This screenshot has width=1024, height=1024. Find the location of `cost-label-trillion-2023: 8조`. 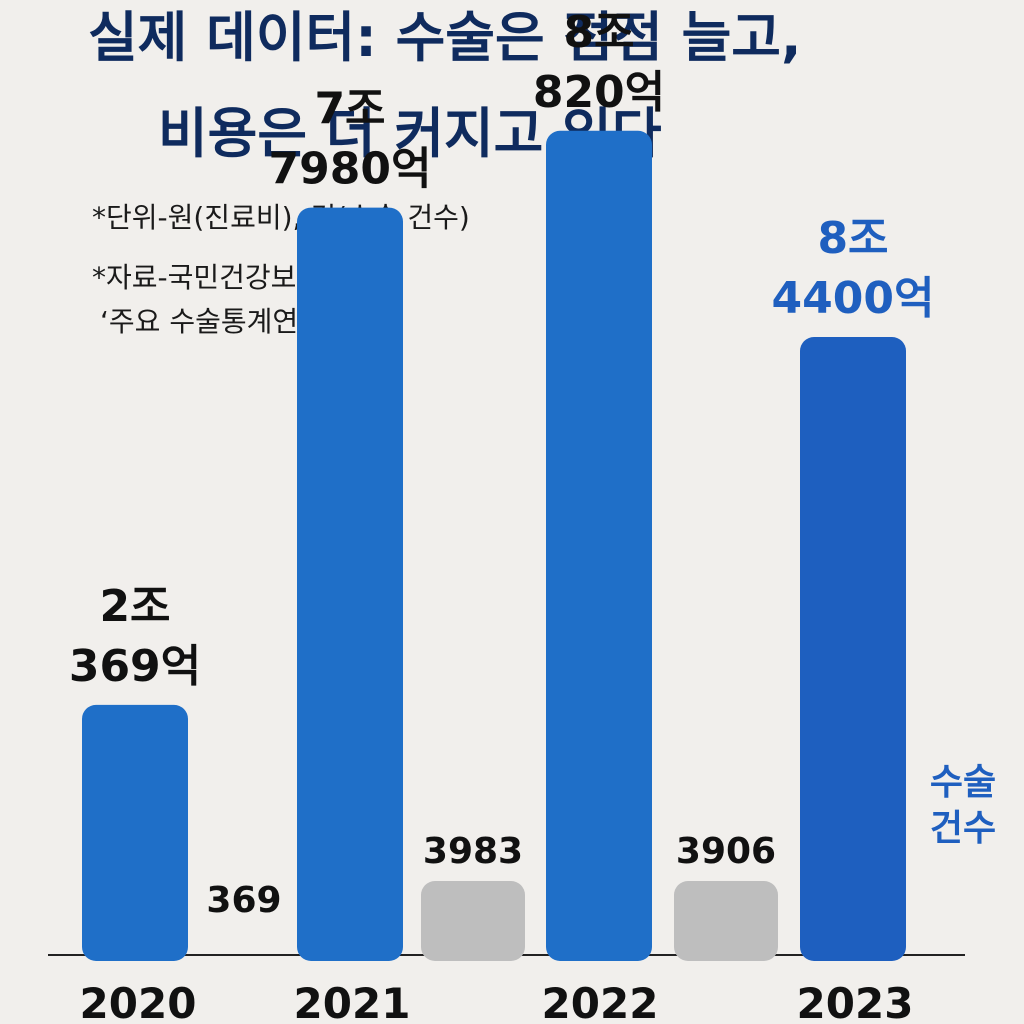

cost-label-trillion-2023: 8조 is located at coordinates (852, 238).